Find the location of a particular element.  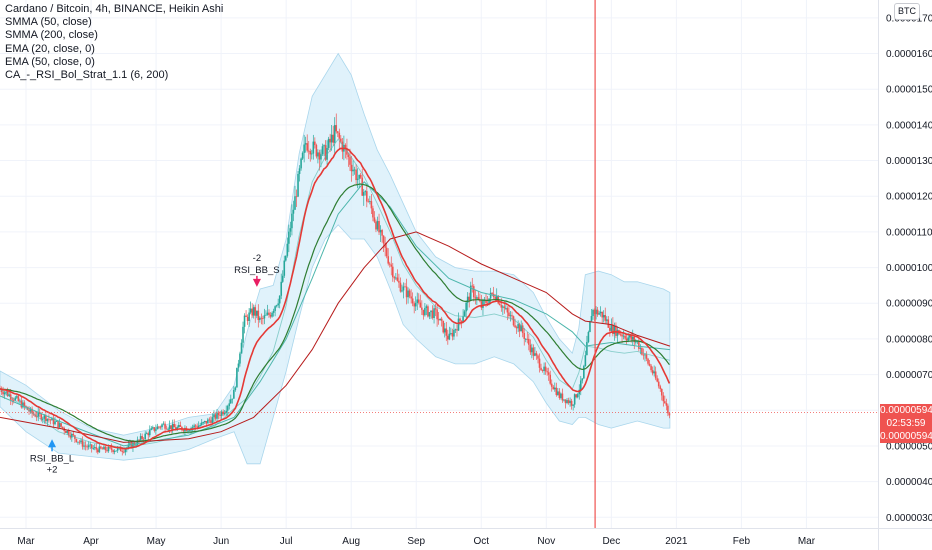

legend-ema50: EMA (50, close, 0) is located at coordinates (50, 61).